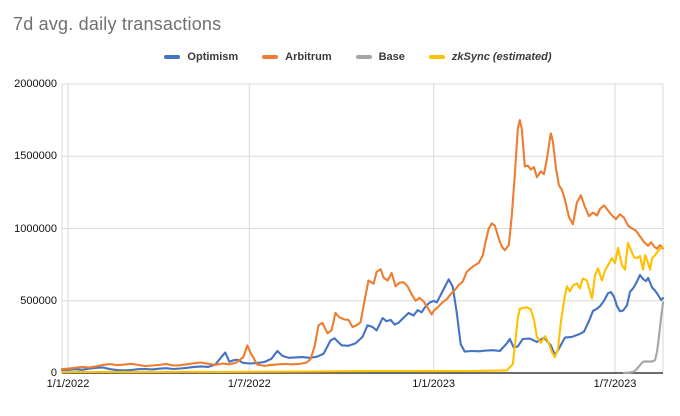 This screenshot has height=416, width=680. I want to click on legend-item-arbitrum: Arbitrum, so click(297, 57).